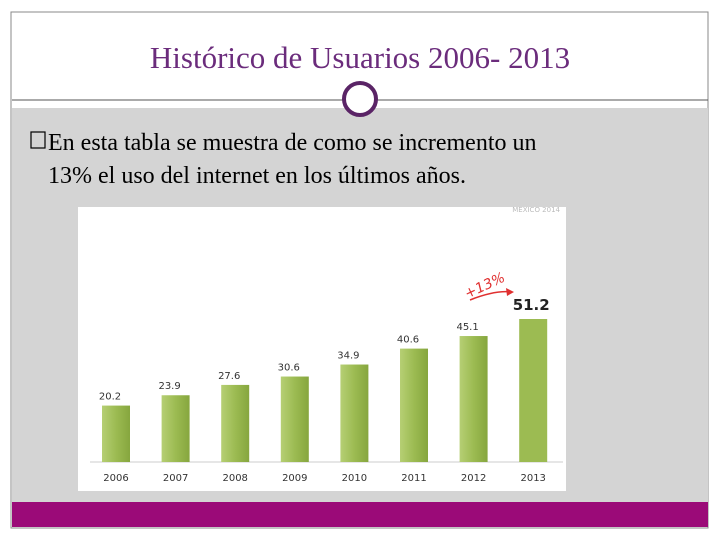 Image resolution: width=720 pixels, height=540 pixels. Describe the element at coordinates (229, 376) in the screenshot. I see `value-label: 27.6` at that location.